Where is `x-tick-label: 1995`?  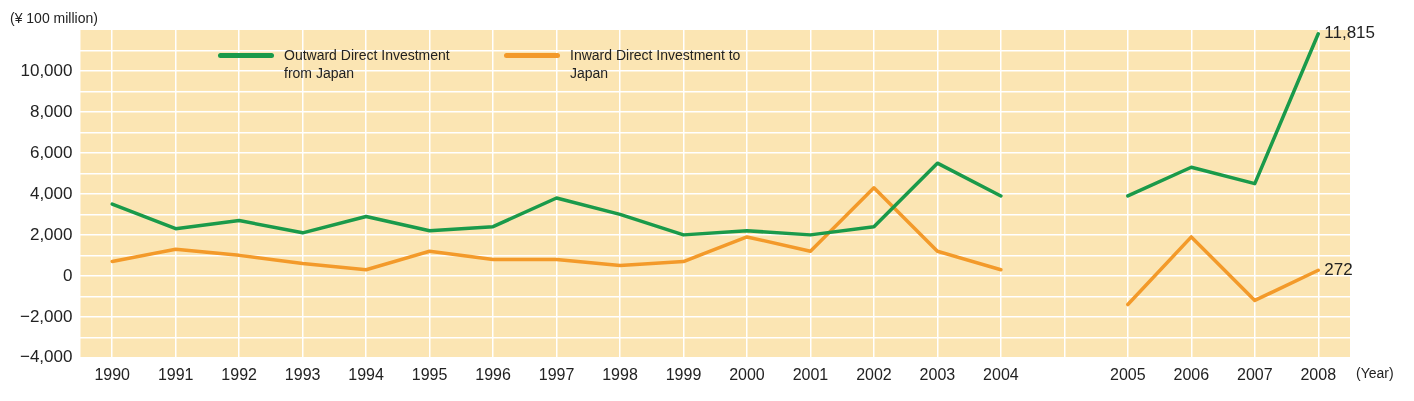 x-tick-label: 1995 is located at coordinates (429, 374).